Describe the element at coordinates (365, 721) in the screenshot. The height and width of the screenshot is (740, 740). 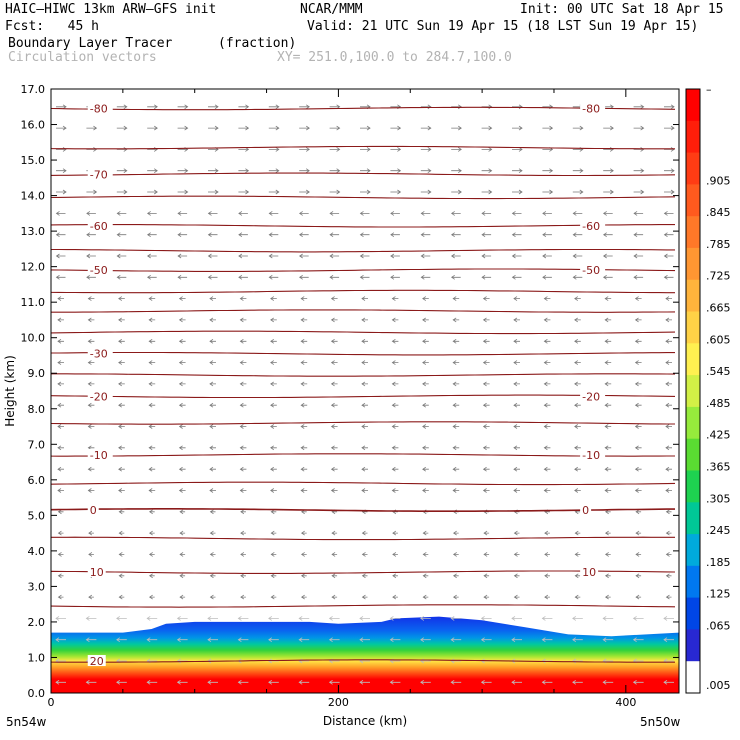
I see `x-axis-label: Distance (km)` at that location.